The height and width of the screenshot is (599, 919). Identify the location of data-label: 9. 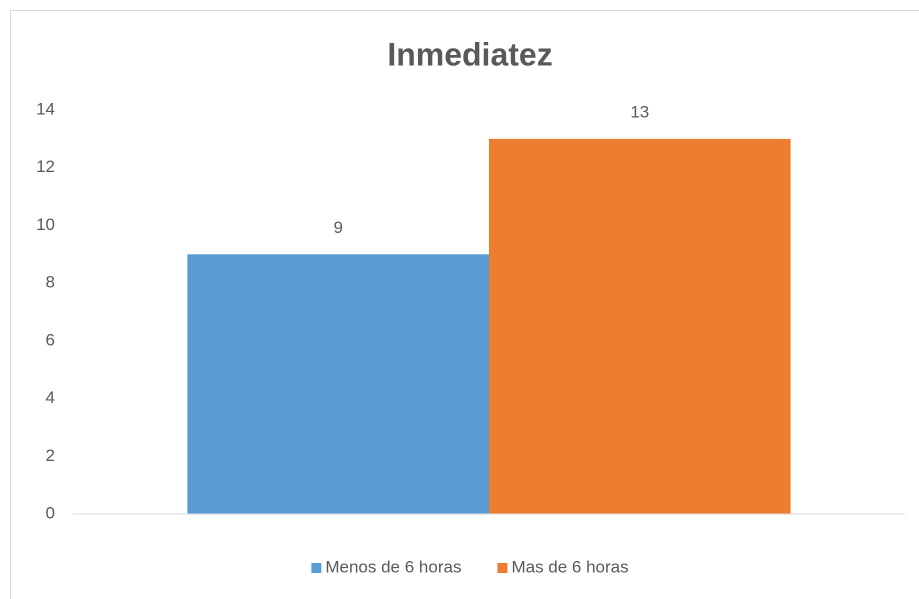
(337, 227).